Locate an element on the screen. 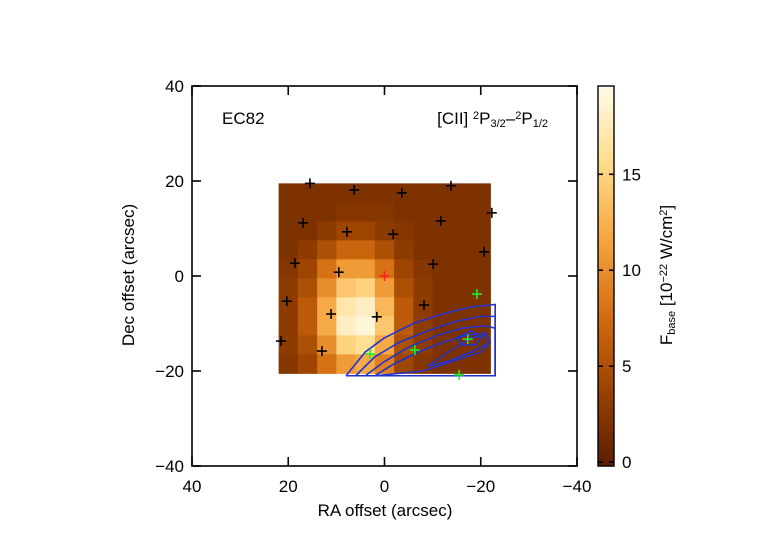  colorbar-tick-label: 15 is located at coordinates (631, 174).